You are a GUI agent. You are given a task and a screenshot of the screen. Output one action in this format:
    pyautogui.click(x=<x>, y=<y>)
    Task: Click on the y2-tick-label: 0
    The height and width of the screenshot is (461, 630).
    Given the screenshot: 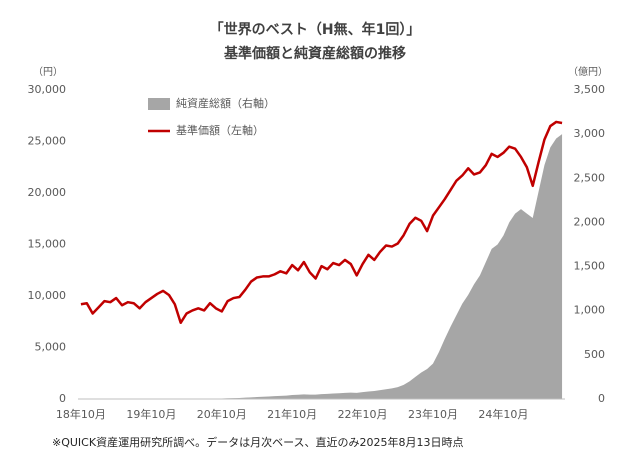 What is the action you would take?
    pyautogui.click(x=601, y=398)
    